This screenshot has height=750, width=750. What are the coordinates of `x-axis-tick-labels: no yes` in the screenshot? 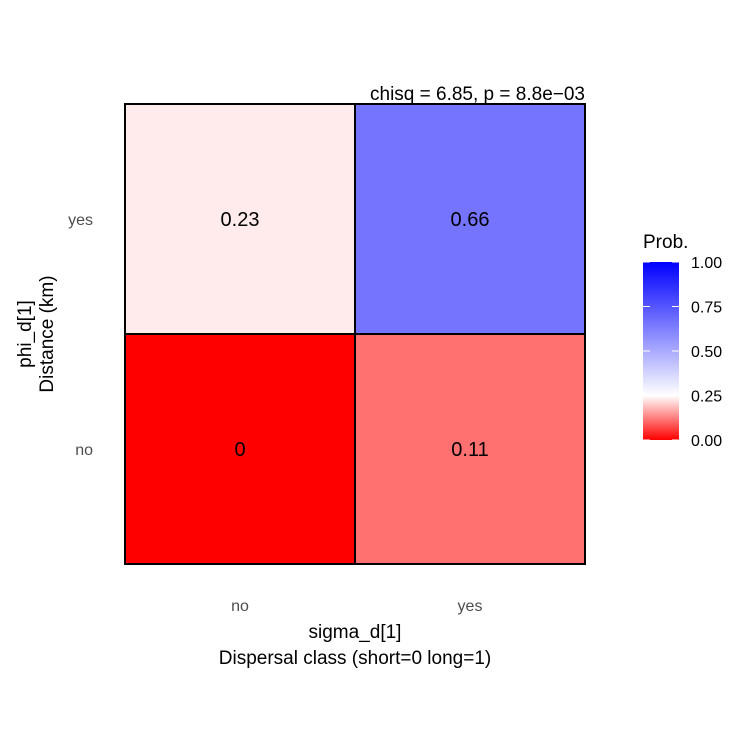 It's located at (356, 606).